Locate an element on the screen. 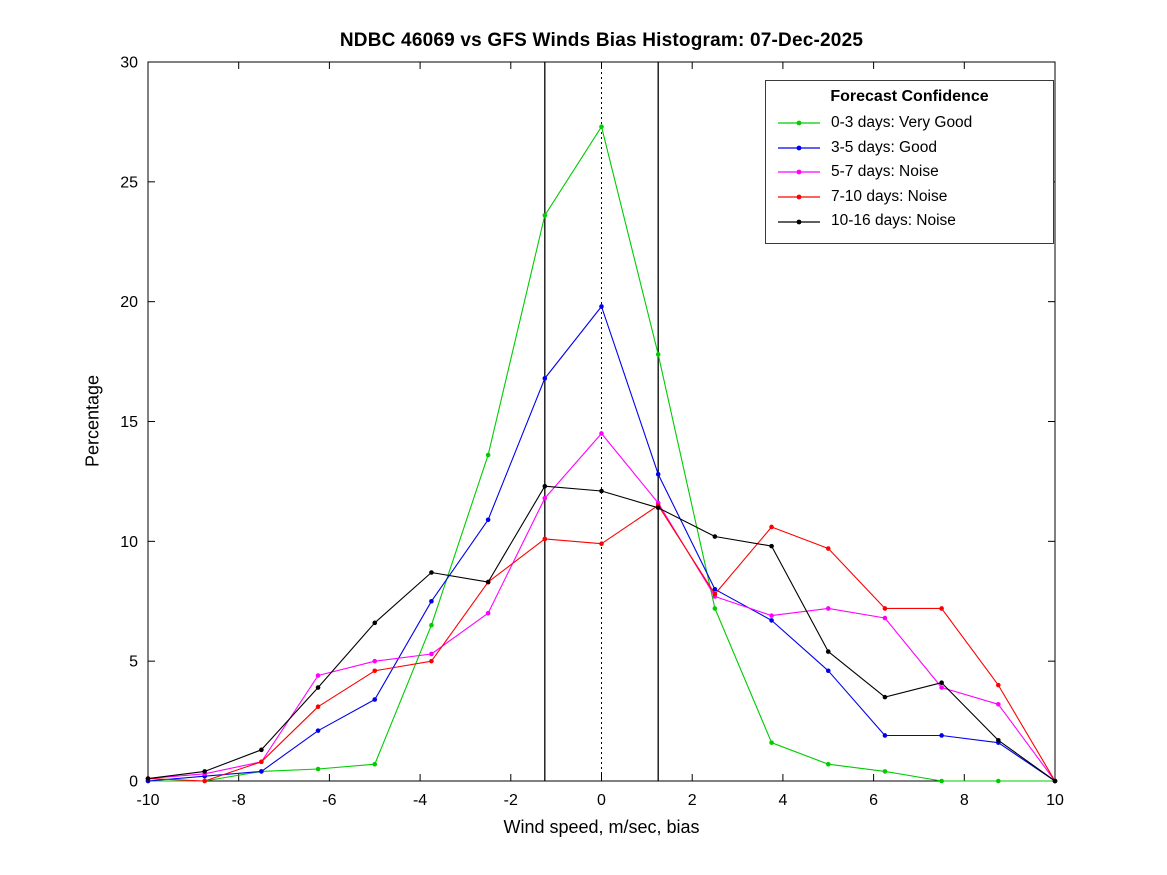  legend-title: Forecast Confidence is located at coordinates (909, 96).